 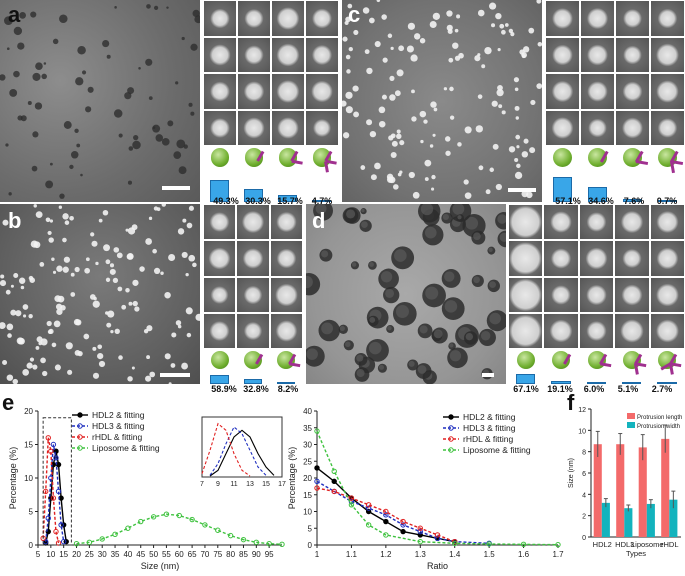 What do you see at coordinates (153, 554) in the screenshot?
I see `x-tick-label: 50` at bounding box center [153, 554].